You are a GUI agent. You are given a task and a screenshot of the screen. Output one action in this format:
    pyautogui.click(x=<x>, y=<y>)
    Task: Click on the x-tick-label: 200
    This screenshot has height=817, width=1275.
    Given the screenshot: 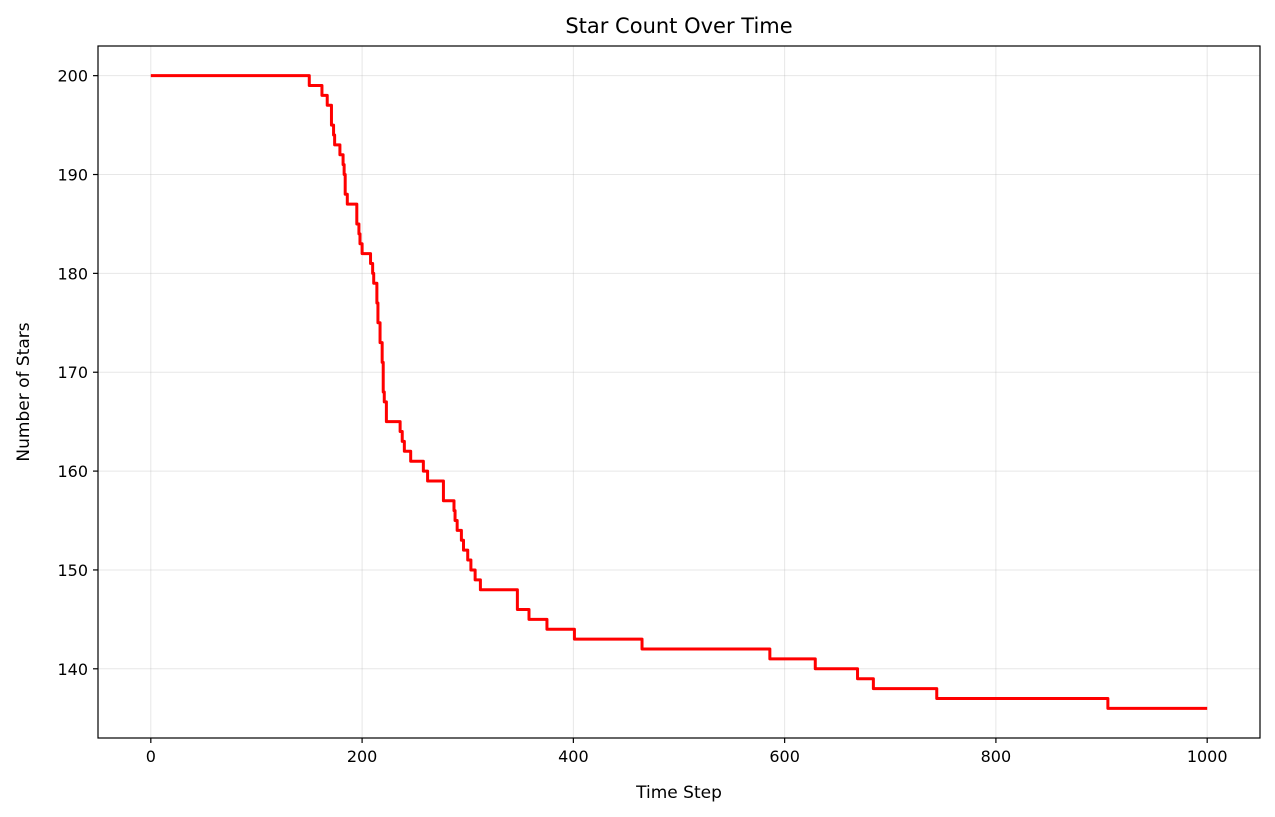 What is the action you would take?
    pyautogui.click(x=362, y=756)
    